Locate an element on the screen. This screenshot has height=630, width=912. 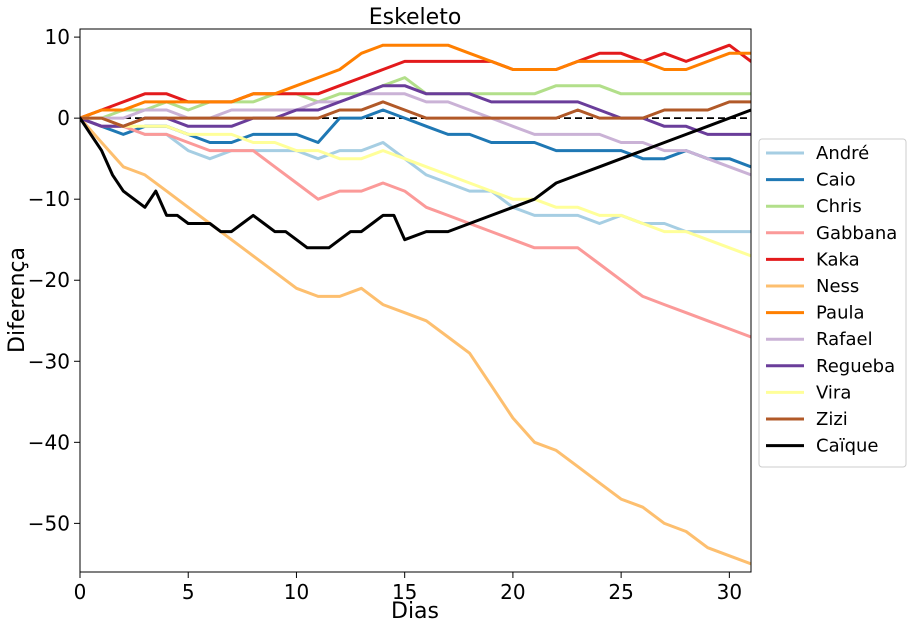
y-tick-label: −40 is located at coordinates (49, 442).